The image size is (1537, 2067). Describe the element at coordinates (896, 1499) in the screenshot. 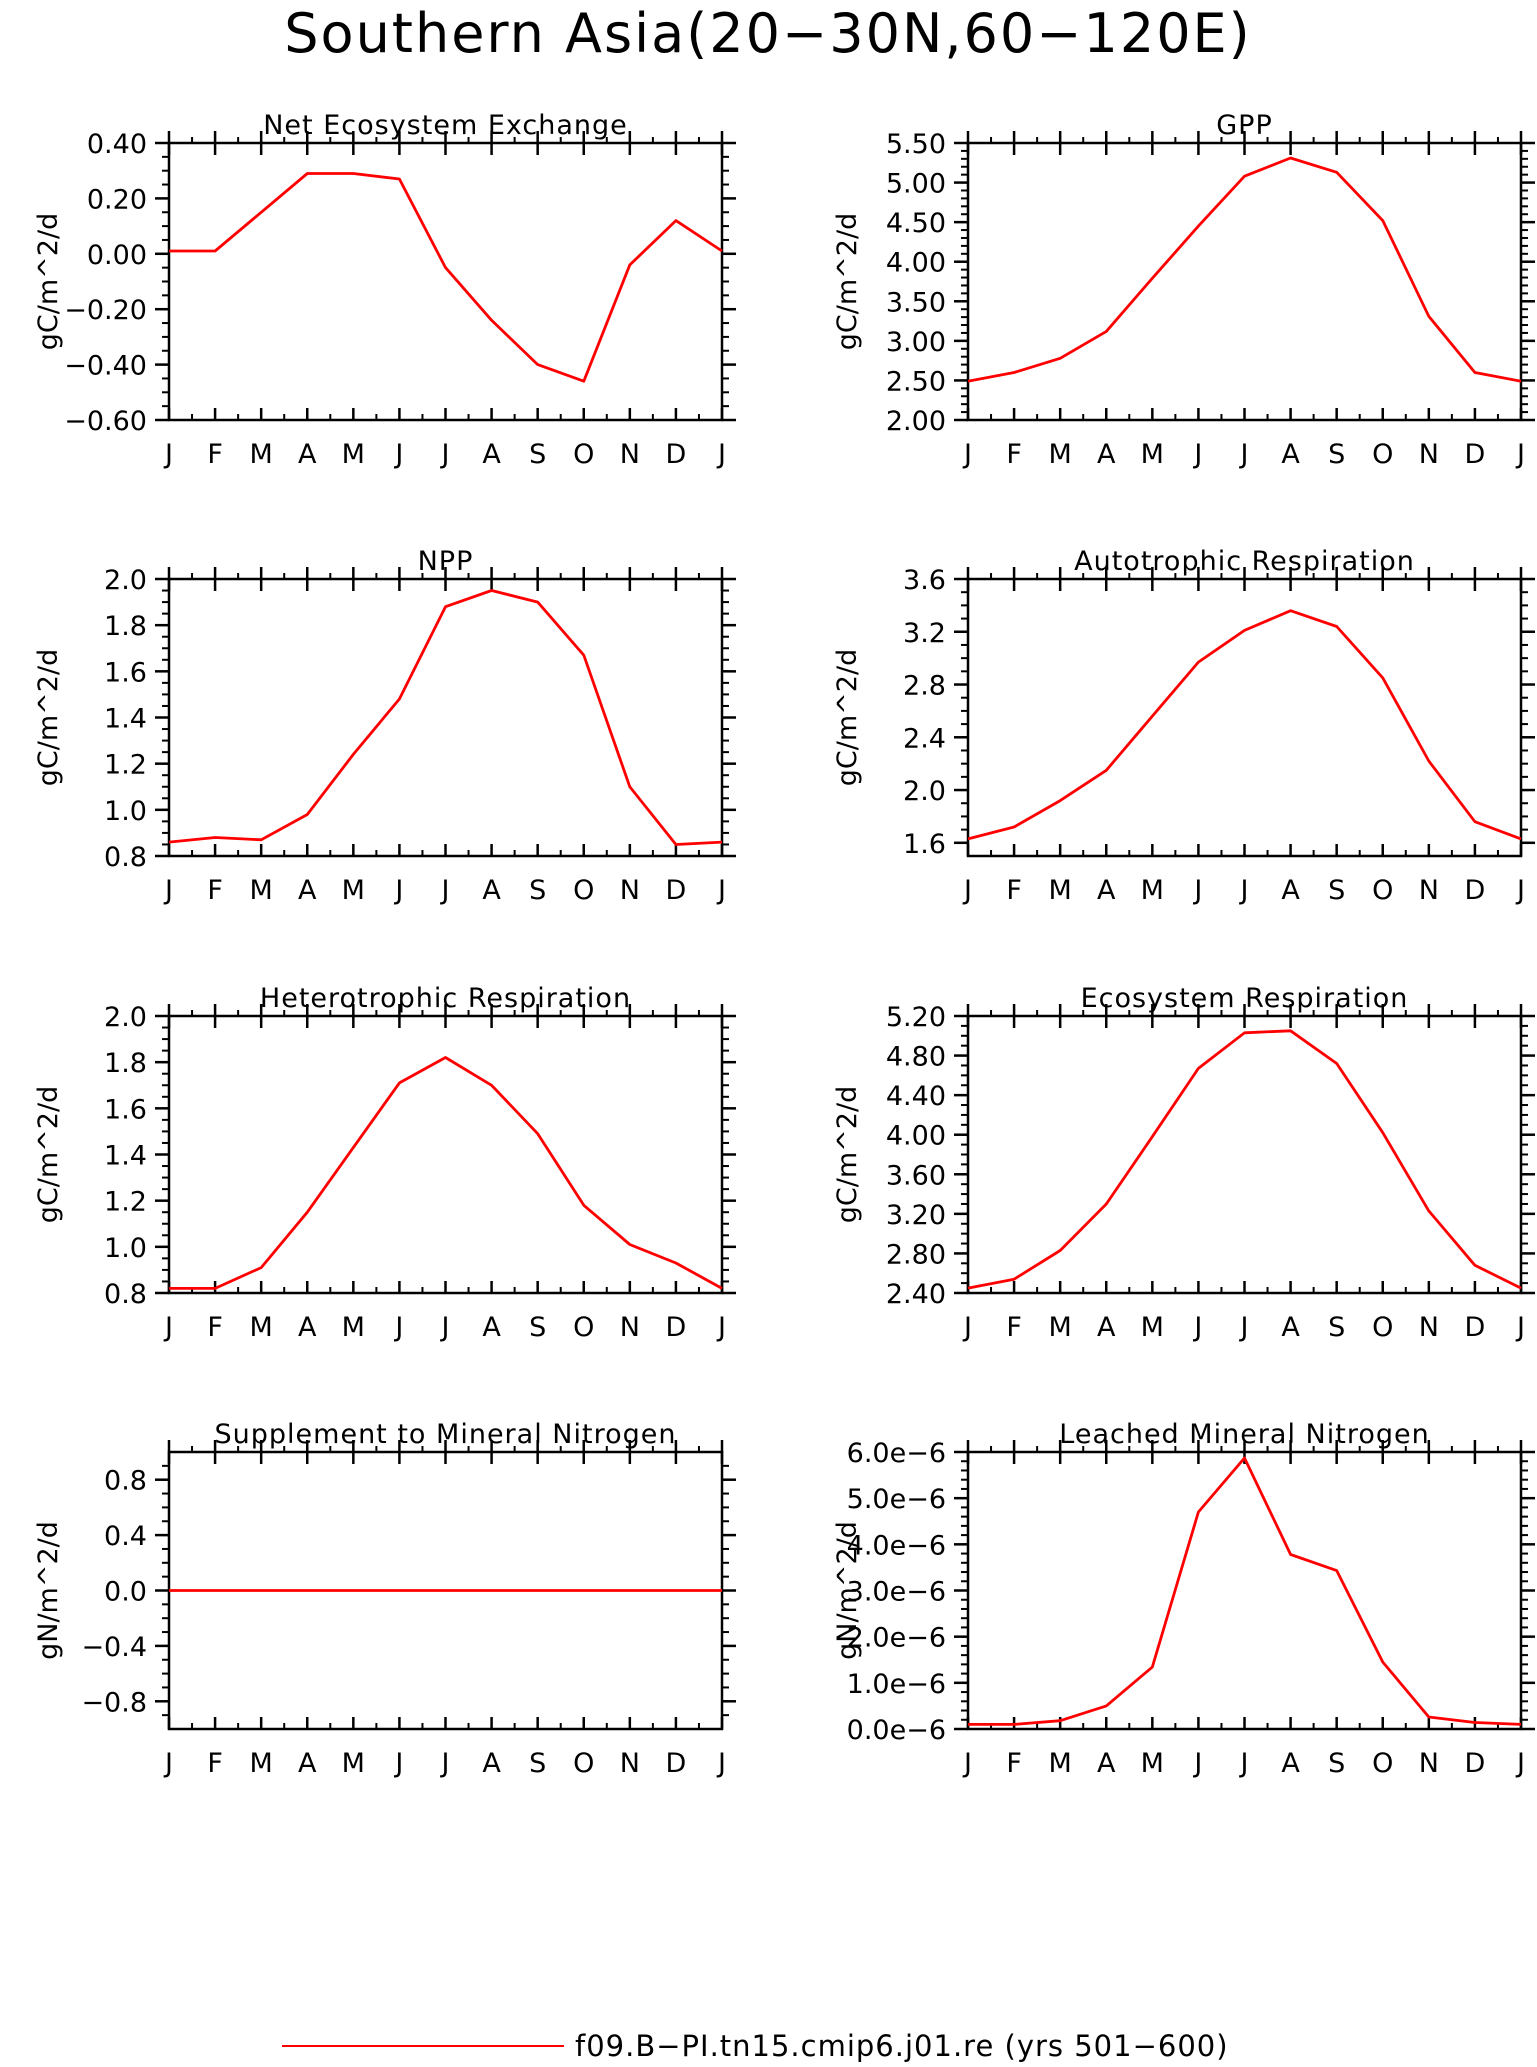

I see `y-tick-label: 5.0e−6` at that location.